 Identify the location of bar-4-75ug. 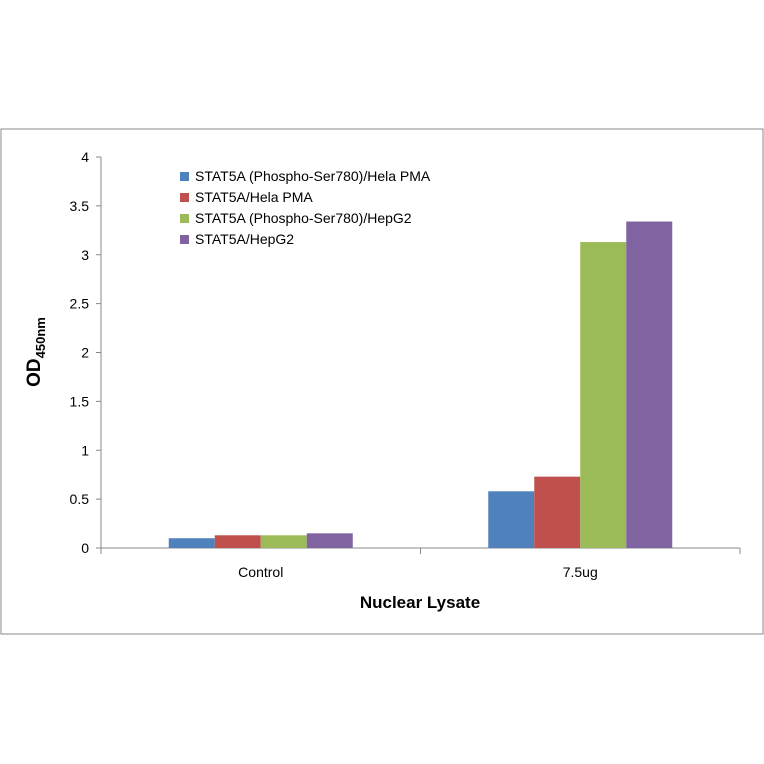
(649, 384).